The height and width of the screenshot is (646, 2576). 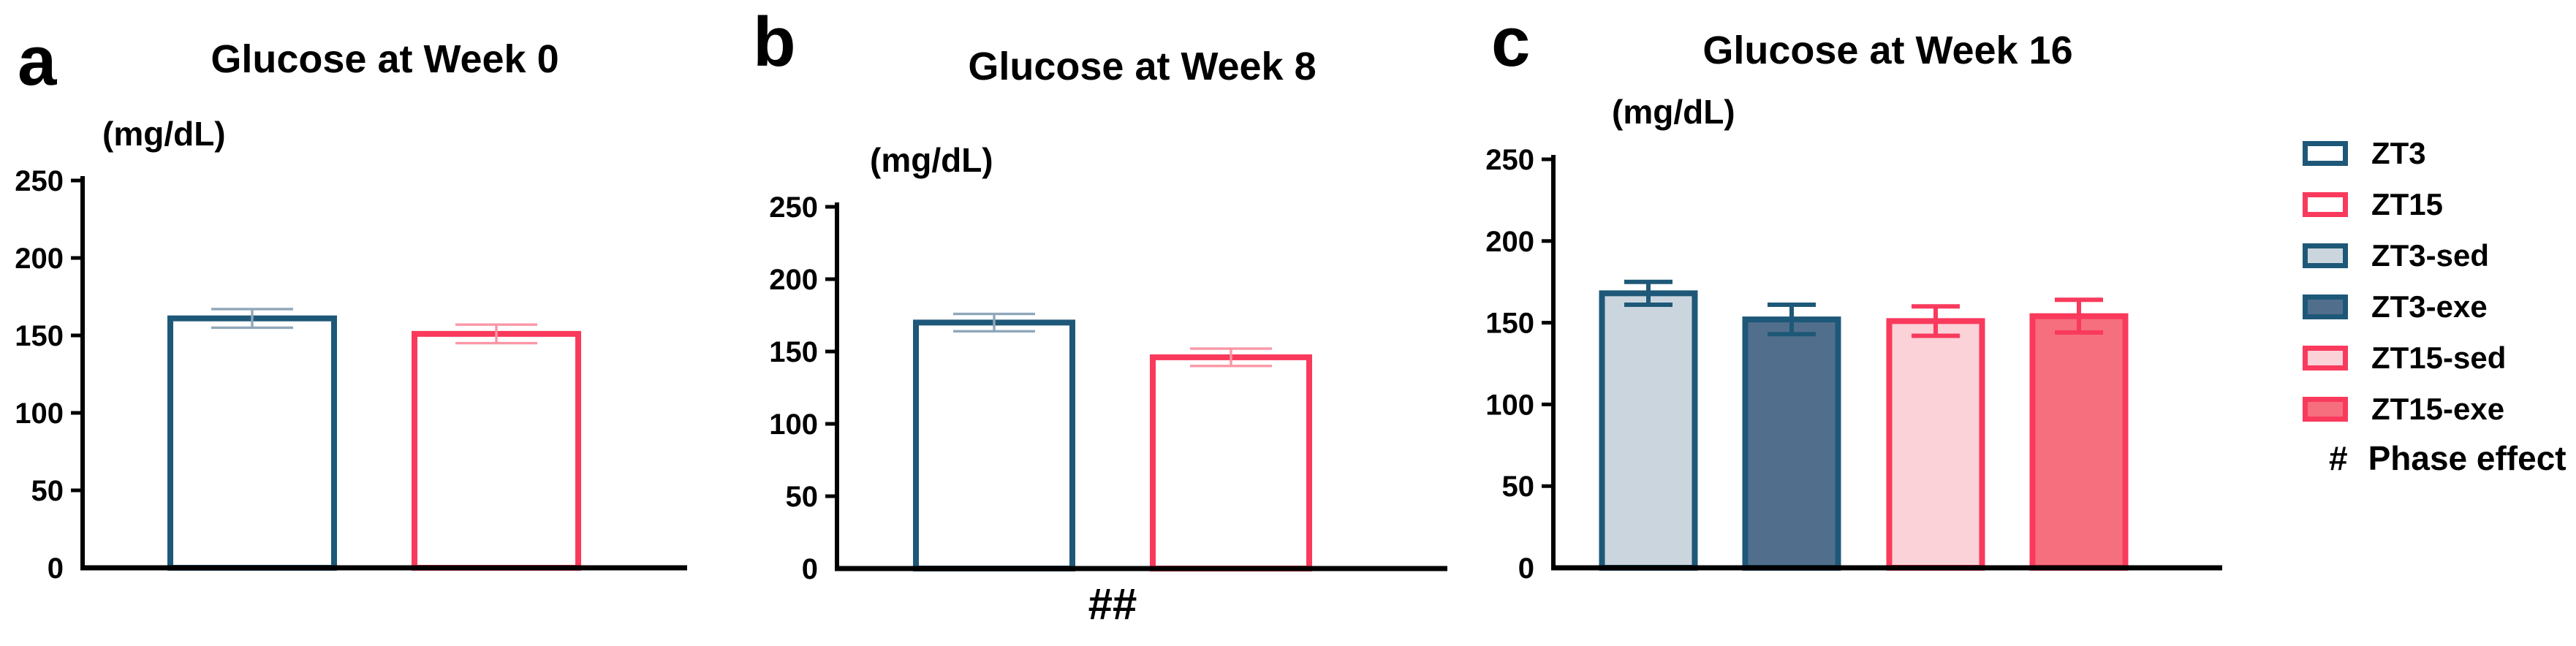 I want to click on legend-swatch-zt15-sed, so click(x=2325, y=358).